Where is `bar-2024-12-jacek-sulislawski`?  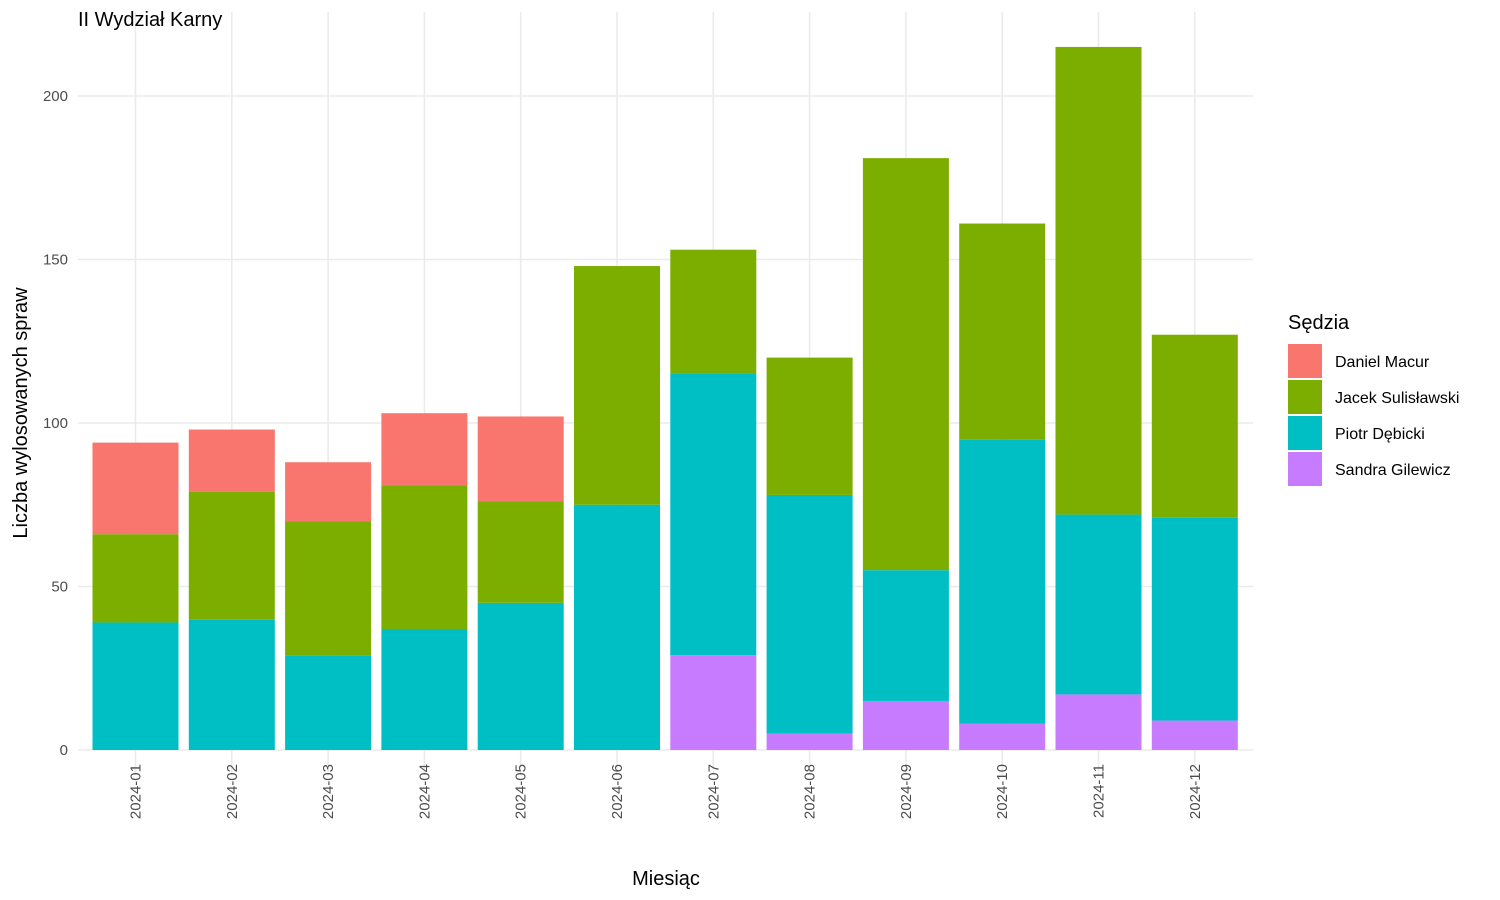 bar-2024-12-jacek-sulislawski is located at coordinates (1194, 426).